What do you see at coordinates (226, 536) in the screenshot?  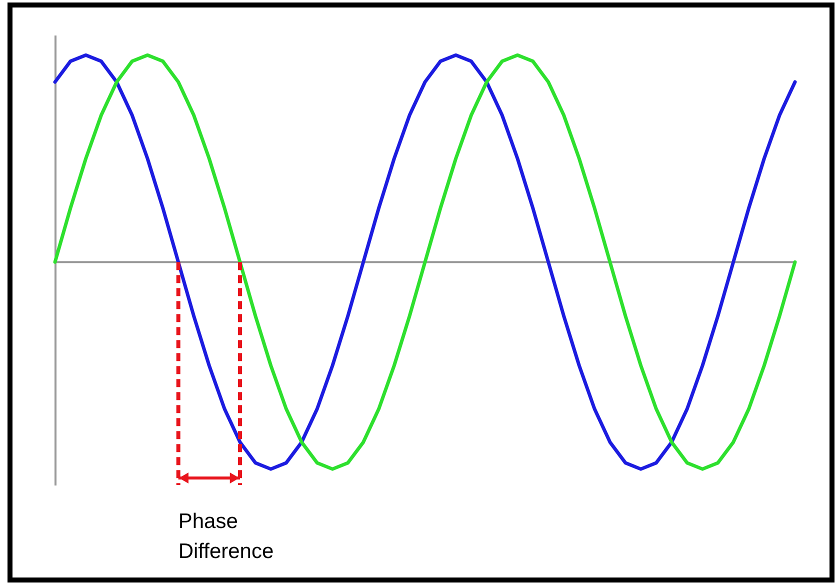 I see `text: Phase Difference` at bounding box center [226, 536].